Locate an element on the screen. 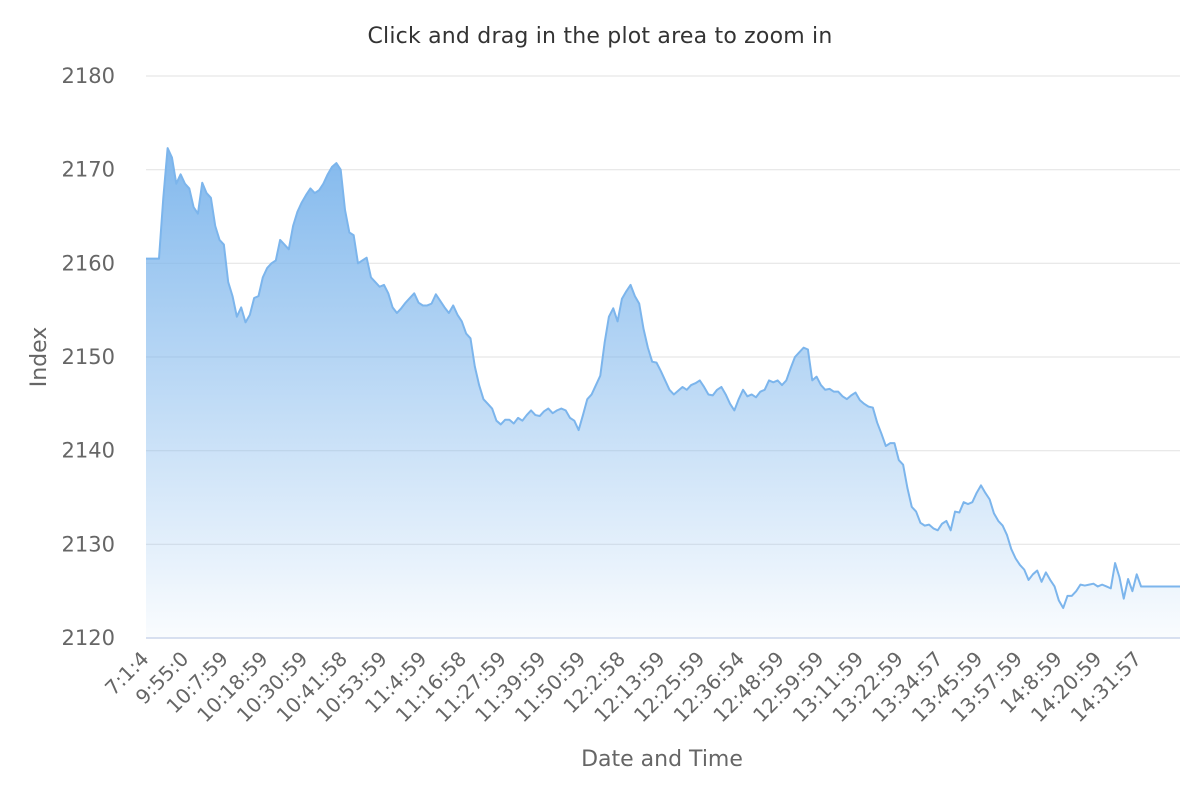 This screenshot has width=1200, height=800. y-tick-label: 2180 is located at coordinates (88, 76).